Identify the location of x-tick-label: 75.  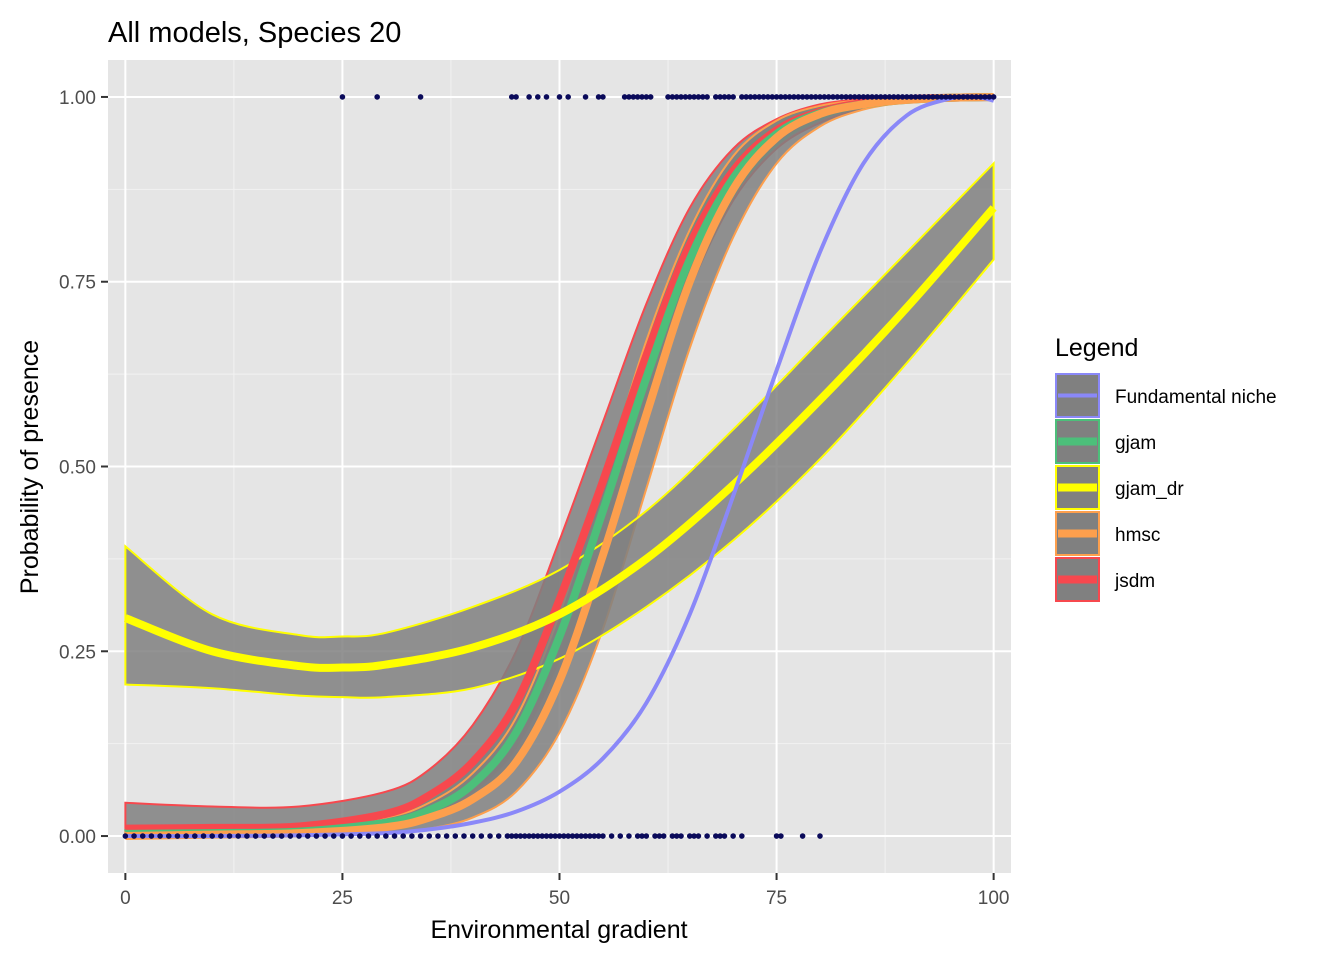
(776, 898).